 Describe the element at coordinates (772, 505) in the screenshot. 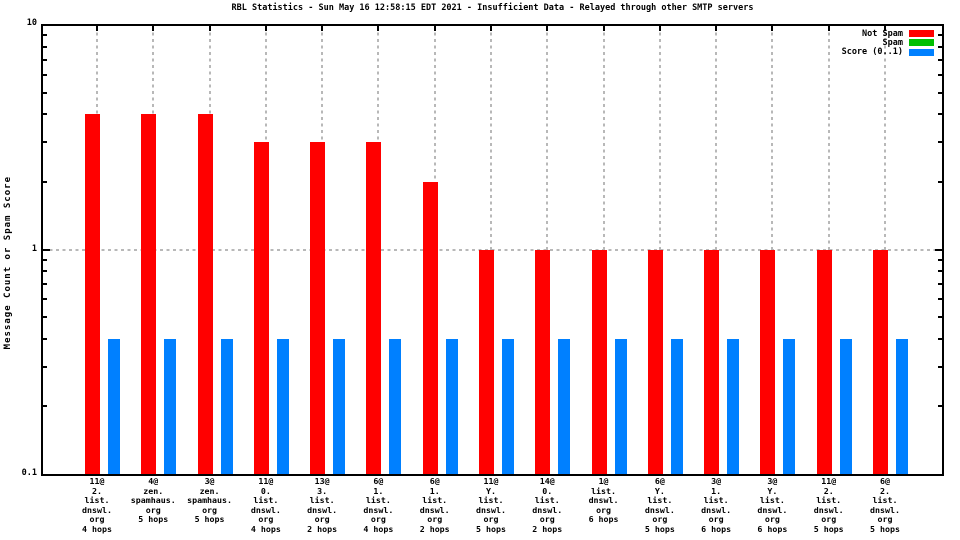

I see `x-axis-label: 3@ Y. list. dnswl. org 6 hops` at that location.